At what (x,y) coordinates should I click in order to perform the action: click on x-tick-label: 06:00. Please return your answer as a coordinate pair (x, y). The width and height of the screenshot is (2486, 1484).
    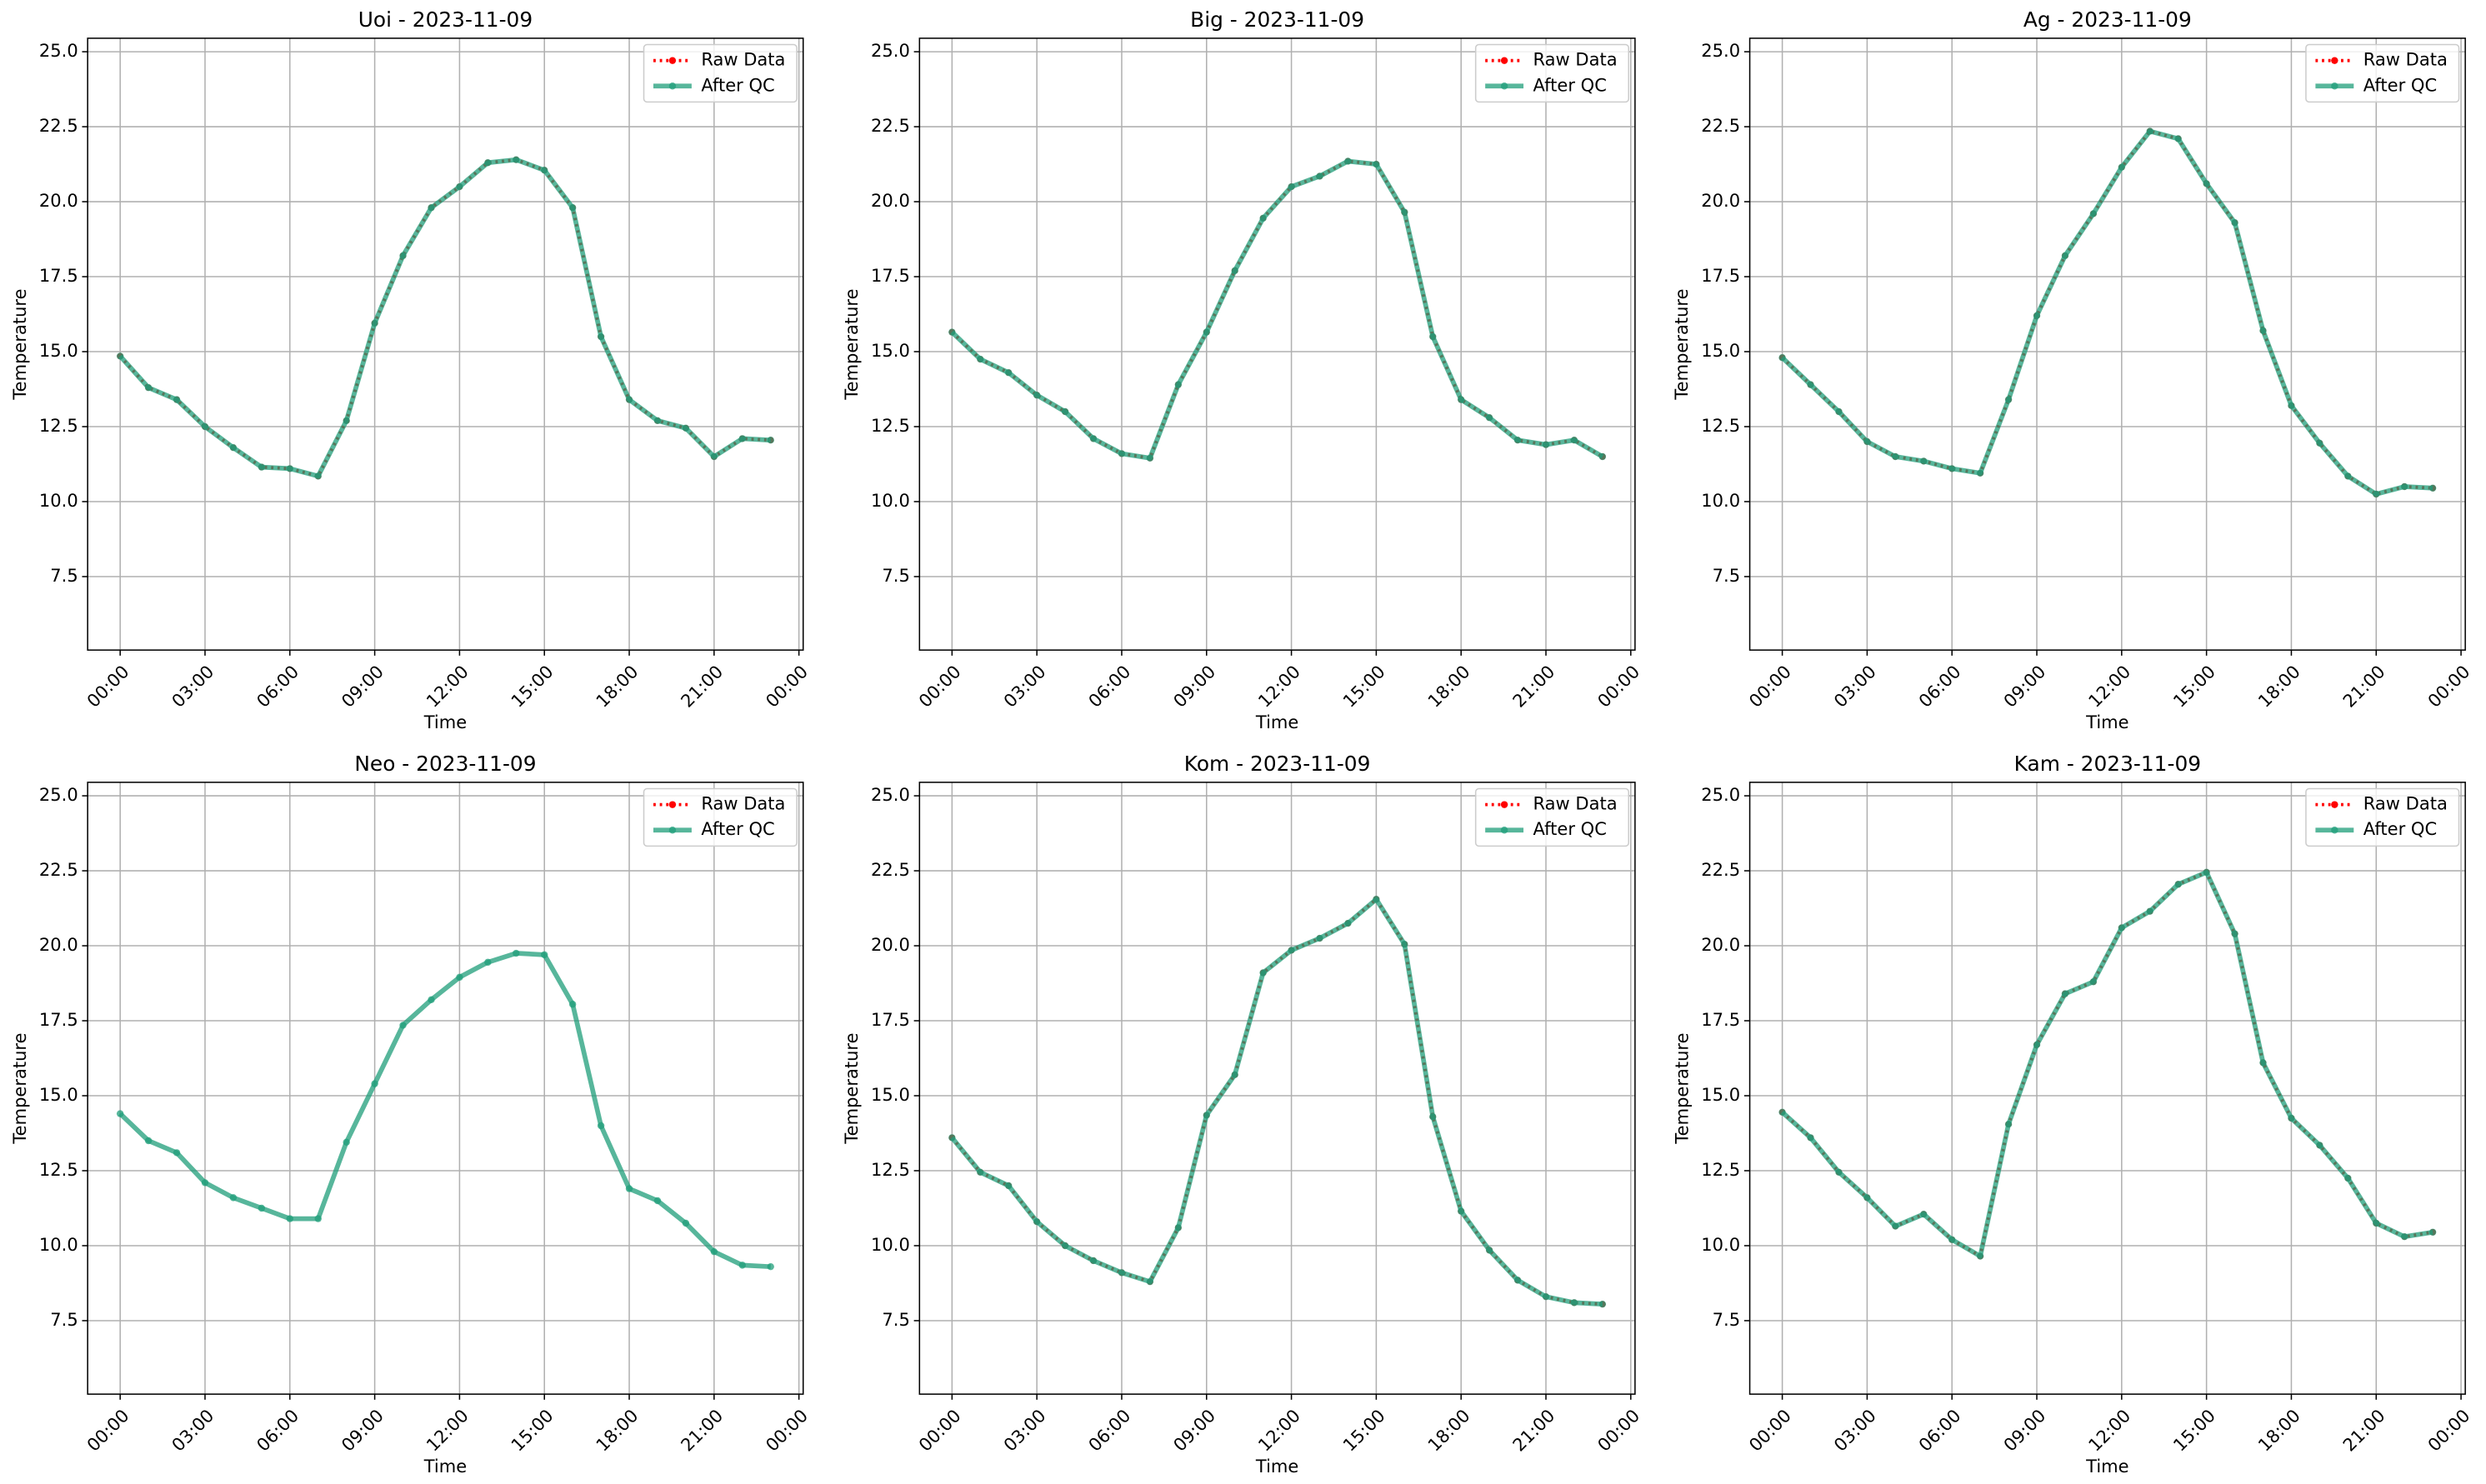
    Looking at the image, I should click on (278, 1430).